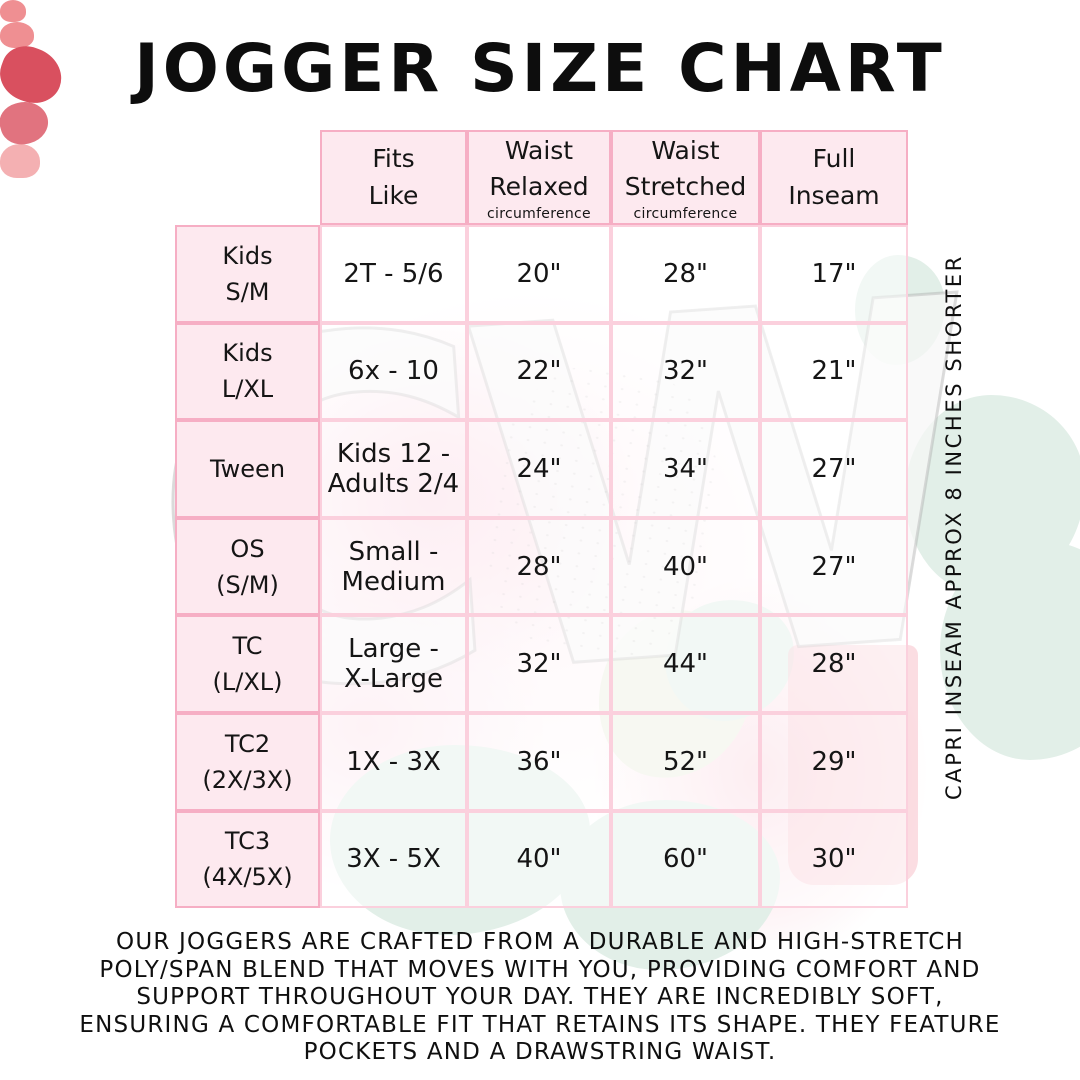 The image size is (1080, 1080). What do you see at coordinates (539, 469) in the screenshot?
I see `cell-waist-relaxed: 24"` at bounding box center [539, 469].